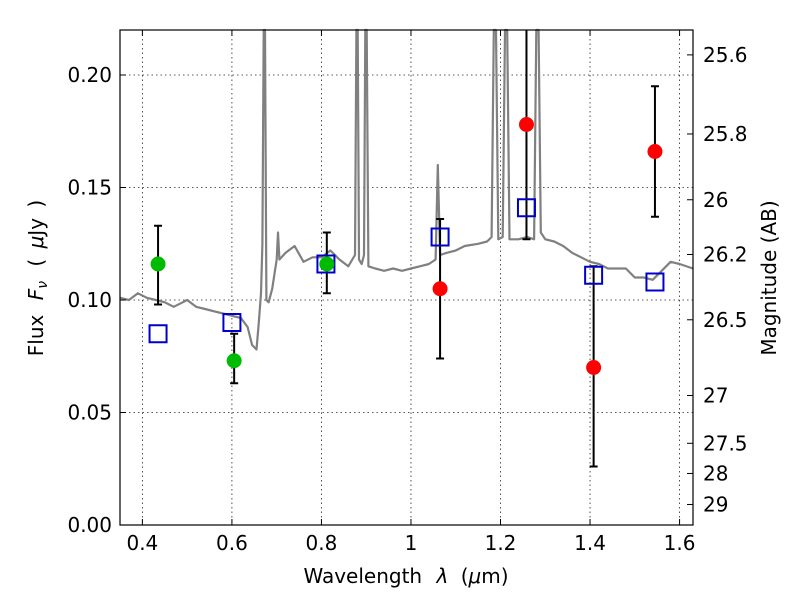 The height and width of the screenshot is (600, 800). Describe the element at coordinates (36, 263) in the screenshot. I see `y-axis-label-unit-open: (` at that location.